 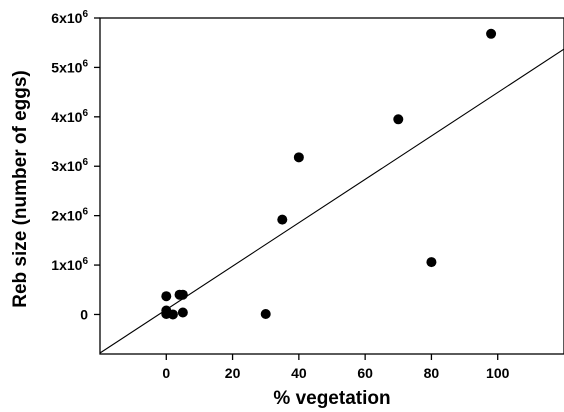 I want to click on y-tick-label: 0, so click(x=84, y=314).